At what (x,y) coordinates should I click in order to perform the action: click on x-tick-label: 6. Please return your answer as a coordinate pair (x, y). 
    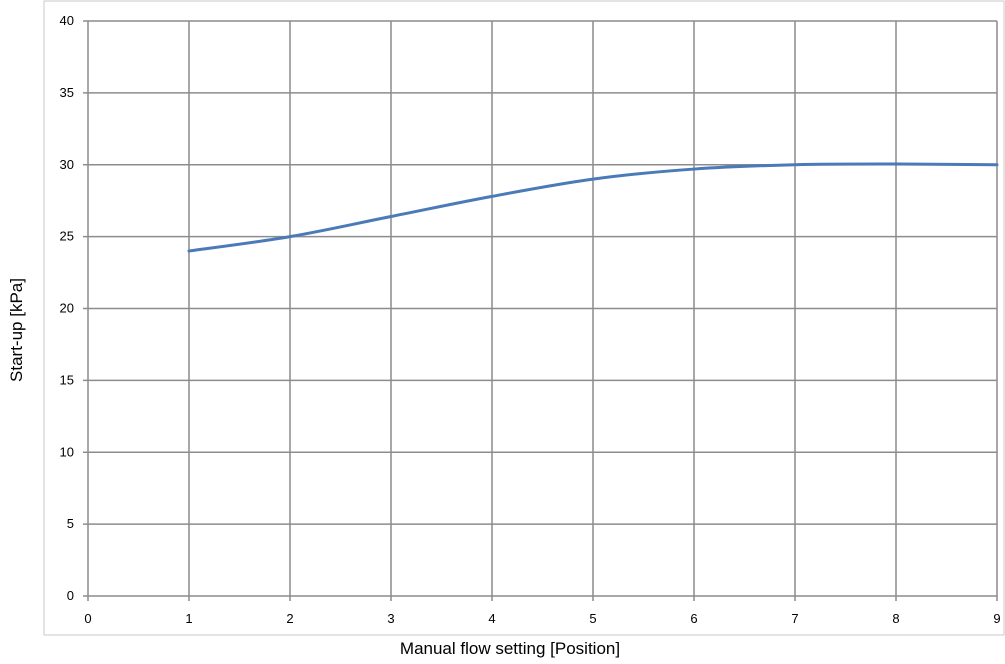
    Looking at the image, I should click on (693, 618).